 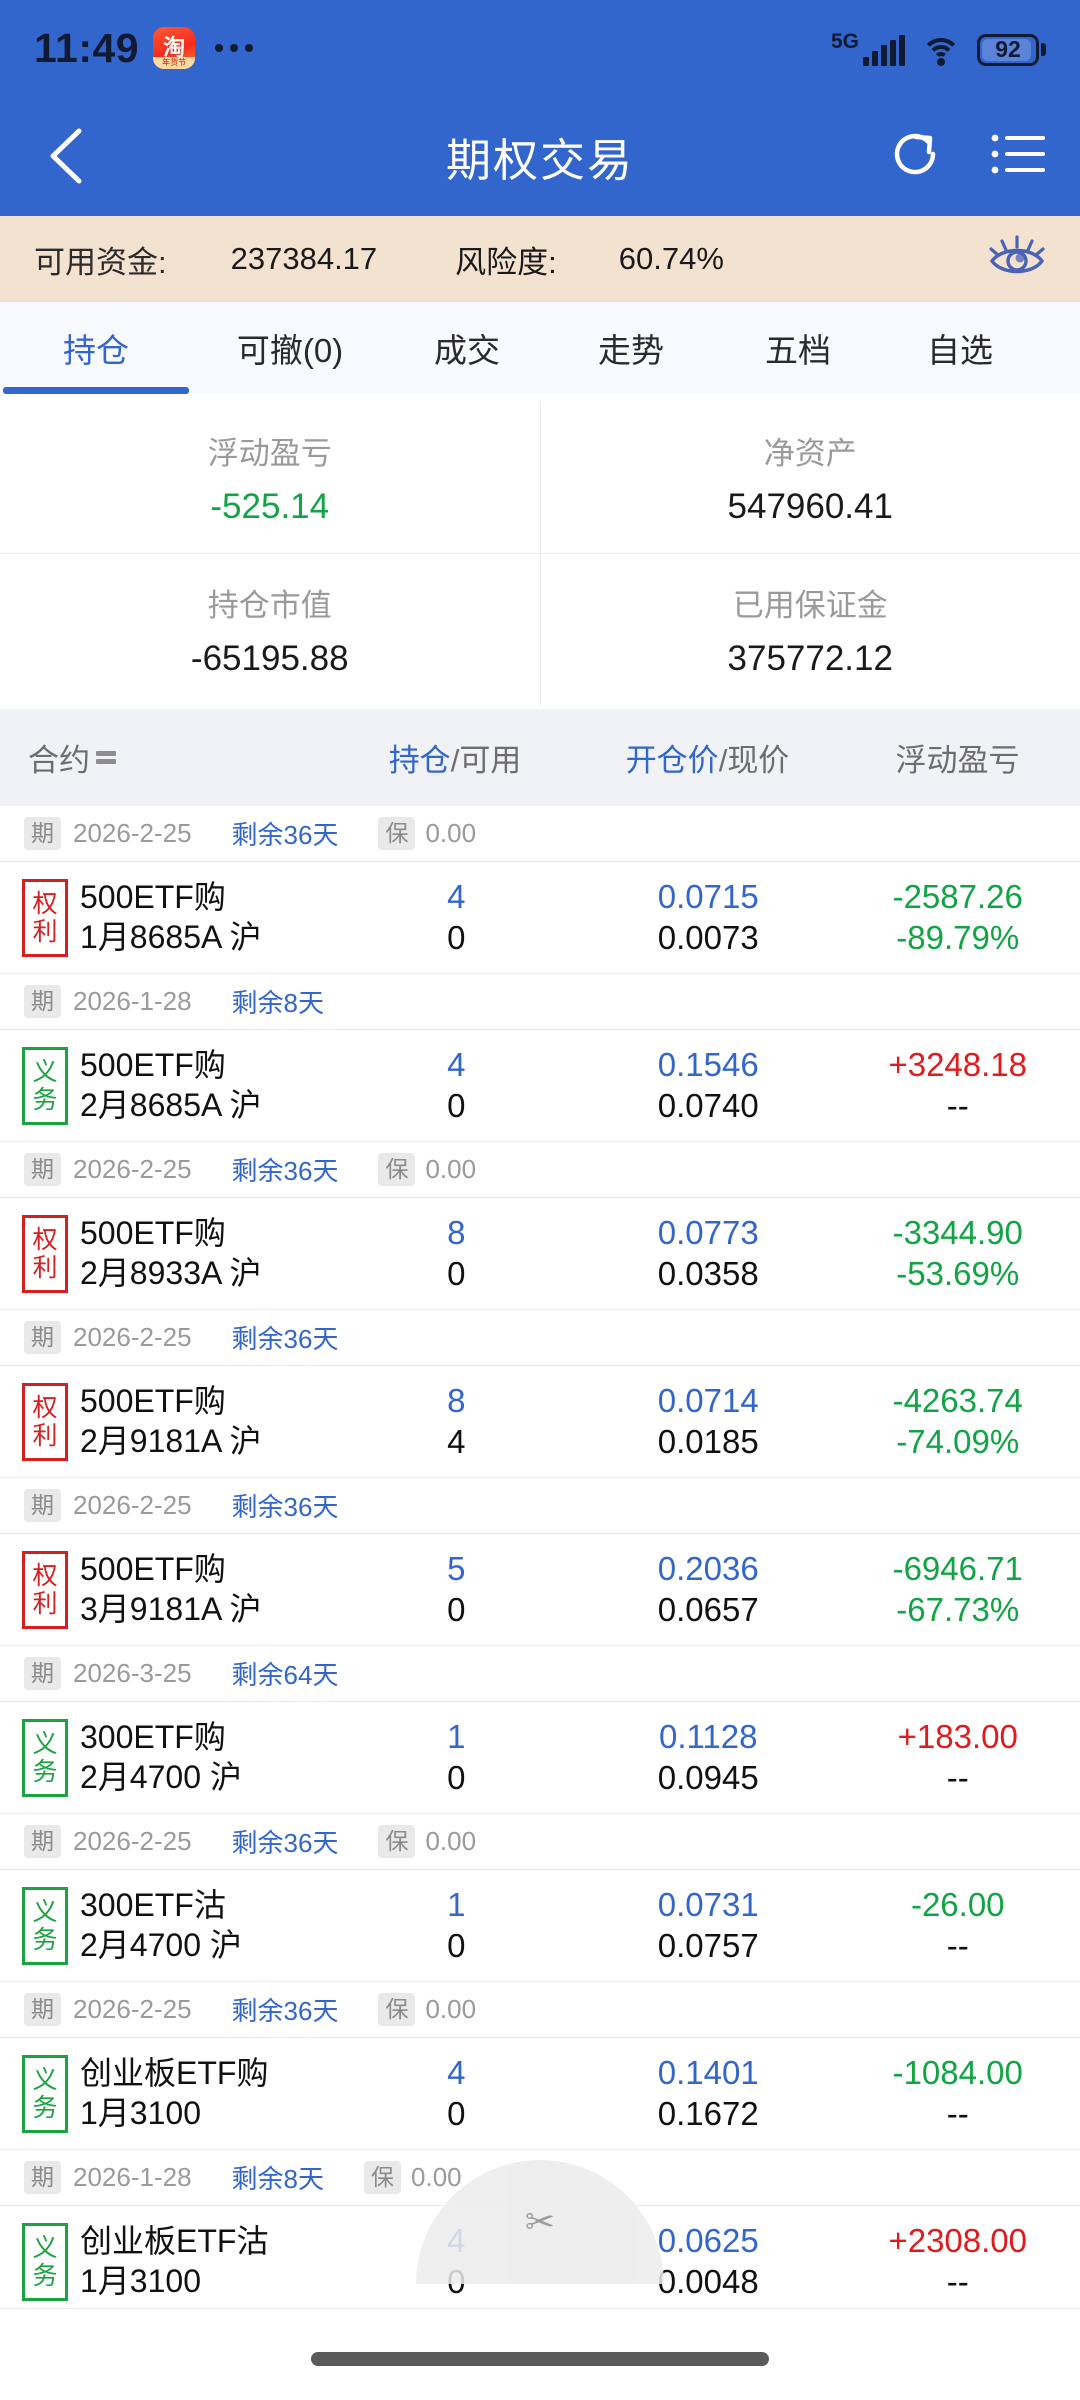 I want to click on contract-name: 500ETF购 2月8685A 沪, so click(x=206, y=1085).